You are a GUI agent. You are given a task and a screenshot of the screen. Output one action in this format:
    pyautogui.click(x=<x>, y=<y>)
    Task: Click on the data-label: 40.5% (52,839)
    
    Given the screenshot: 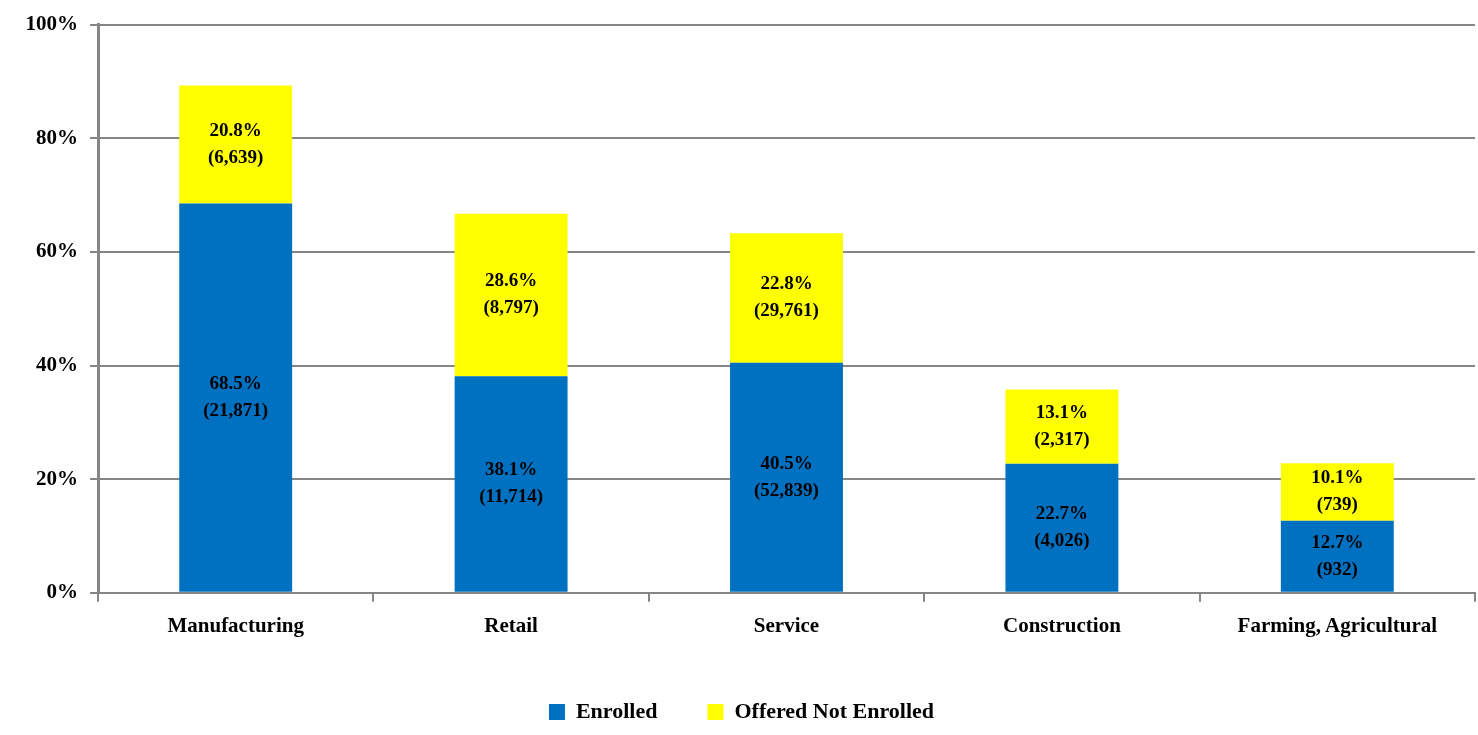 What is the action you would take?
    pyautogui.click(x=786, y=476)
    